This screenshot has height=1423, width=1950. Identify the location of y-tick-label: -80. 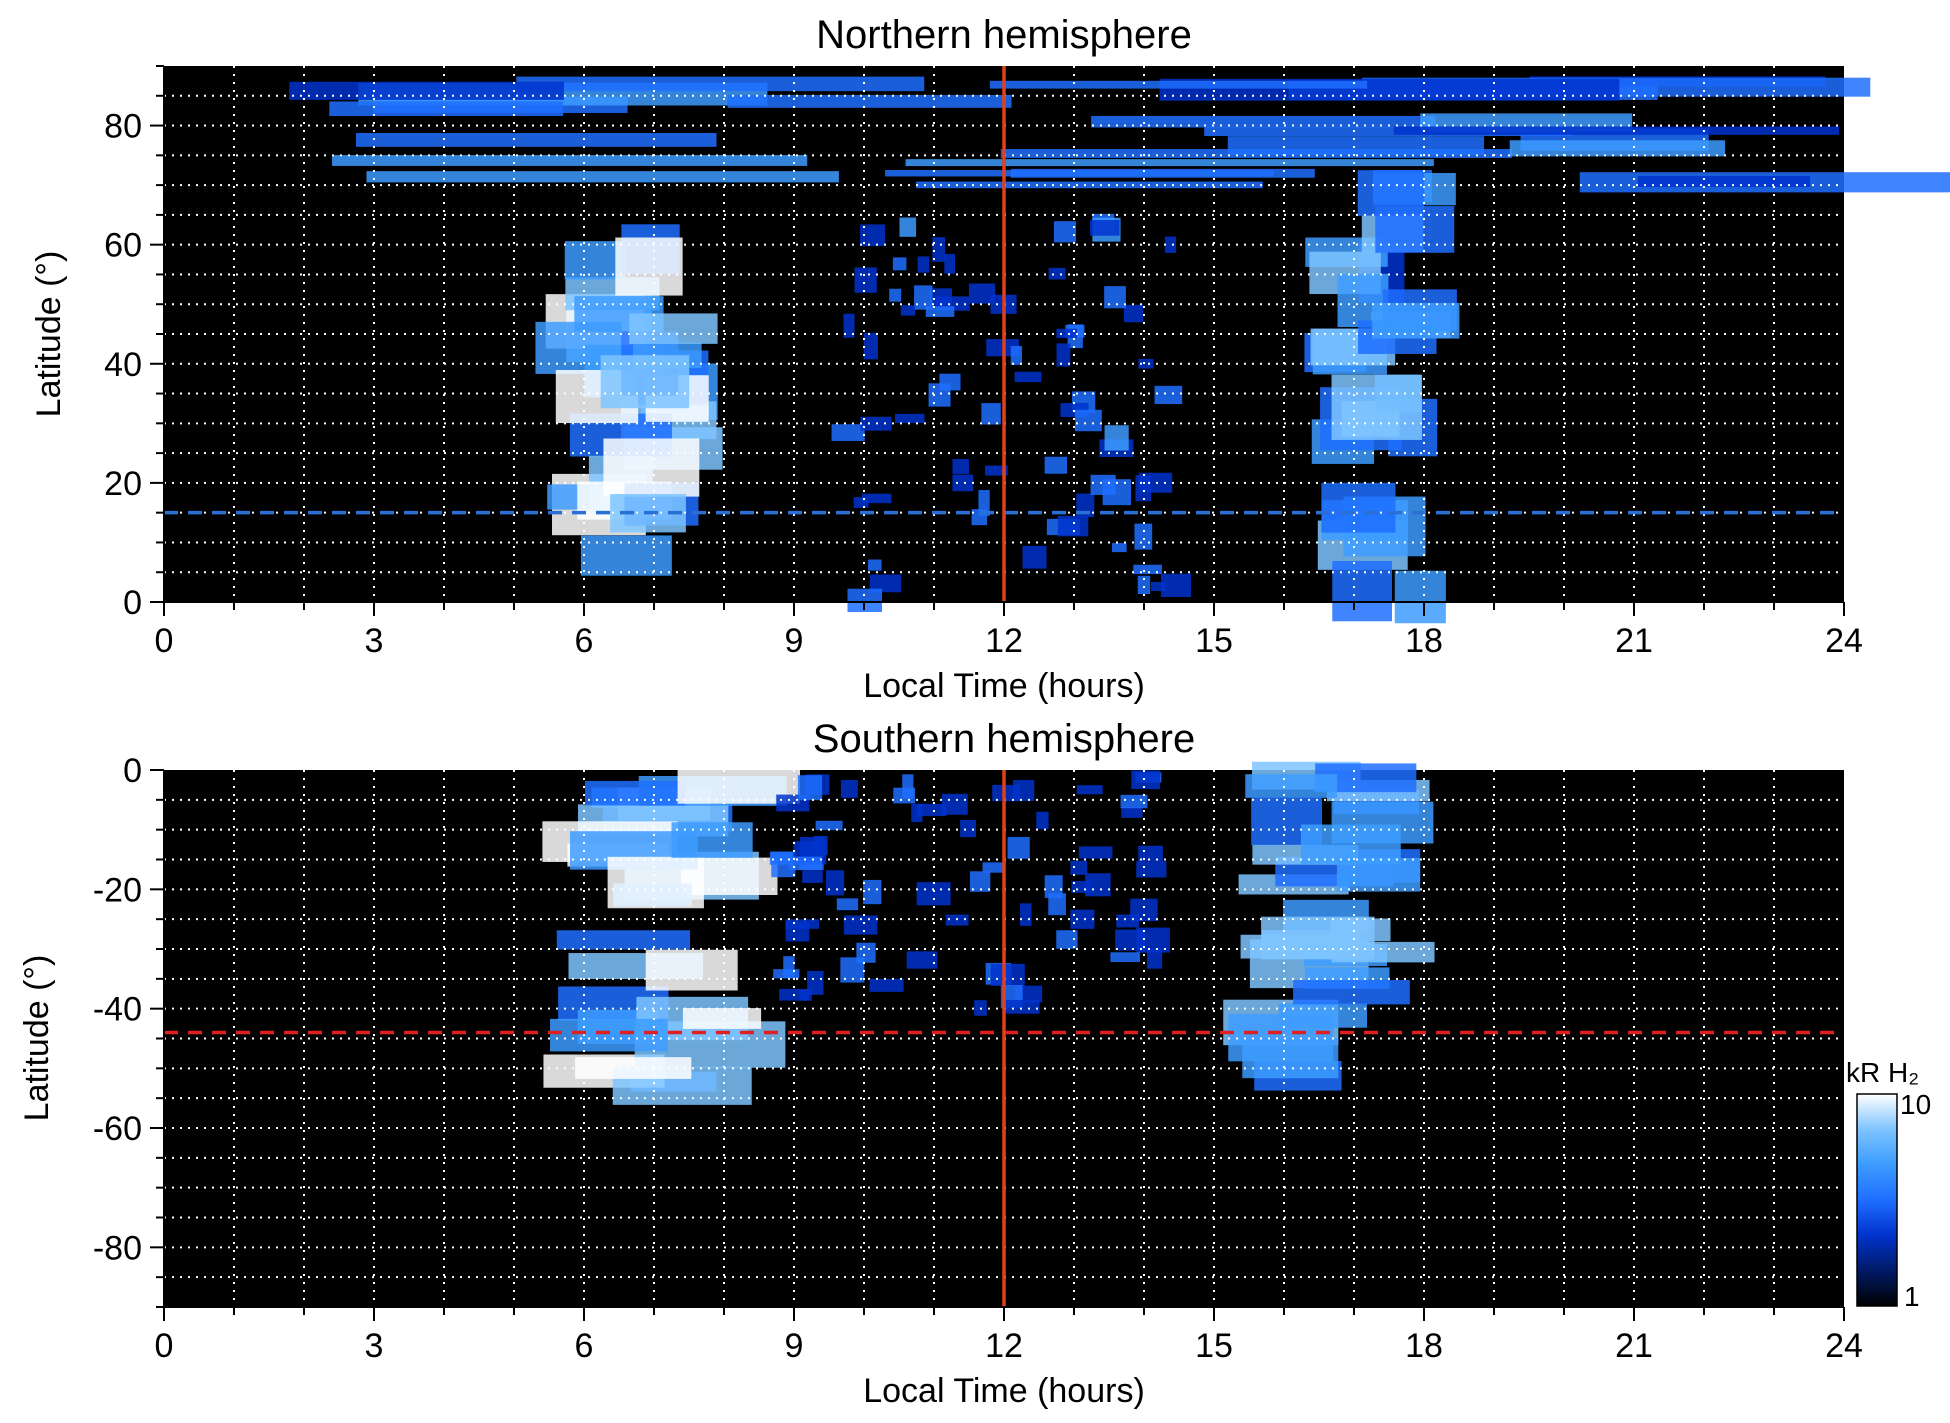
(117, 1248).